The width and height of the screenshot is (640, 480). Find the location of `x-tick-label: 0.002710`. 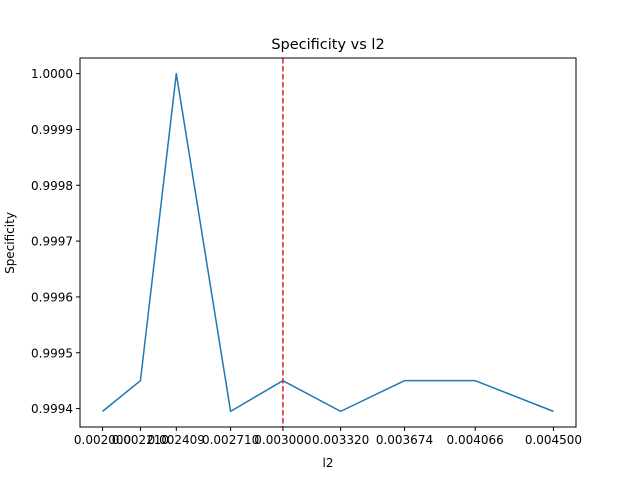

x-tick-label: 0.002710 is located at coordinates (230, 440).